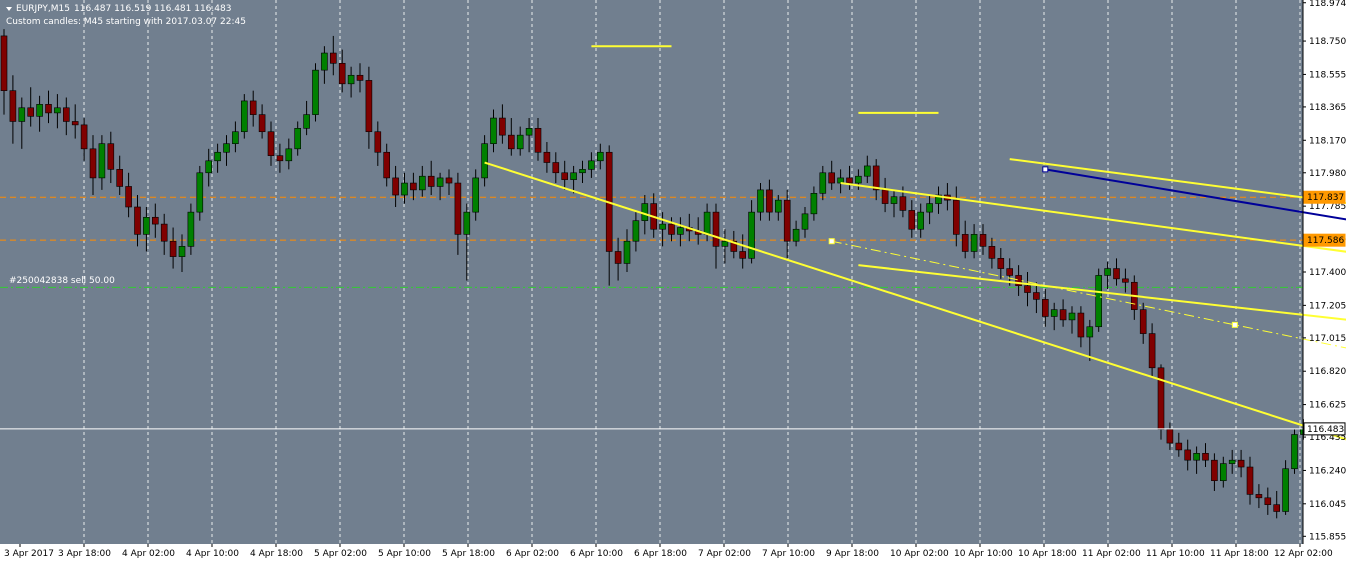 The image size is (1346, 564). Describe the element at coordinates (1045, 169) in the screenshot. I see `line-anchor-point` at that location.